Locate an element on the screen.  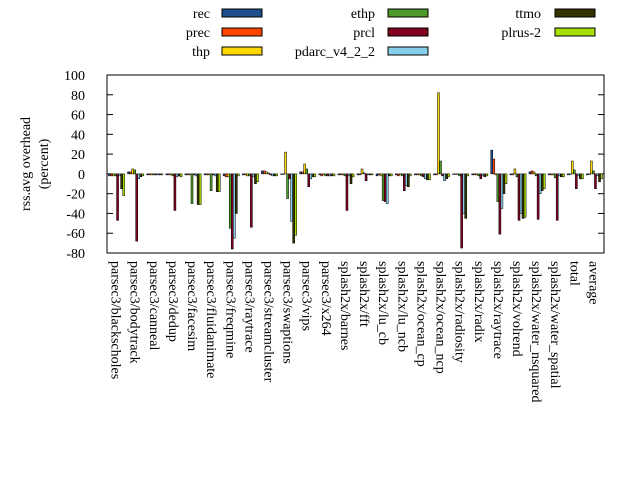
legend-label: thp is located at coordinates (201, 52).